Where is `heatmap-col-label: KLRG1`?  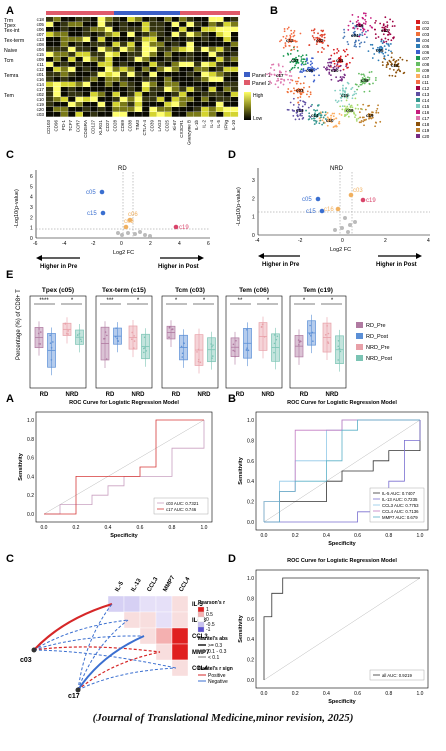 heatmap-col-label: KLRG1 is located at coordinates (100, 127).